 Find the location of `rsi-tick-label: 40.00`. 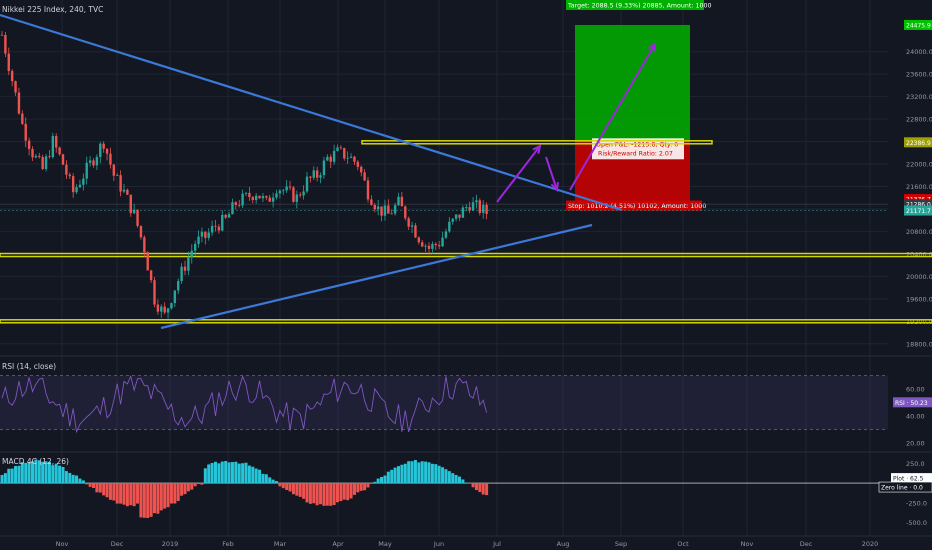

rsi-tick-label: 40.00 is located at coordinates (915, 417).